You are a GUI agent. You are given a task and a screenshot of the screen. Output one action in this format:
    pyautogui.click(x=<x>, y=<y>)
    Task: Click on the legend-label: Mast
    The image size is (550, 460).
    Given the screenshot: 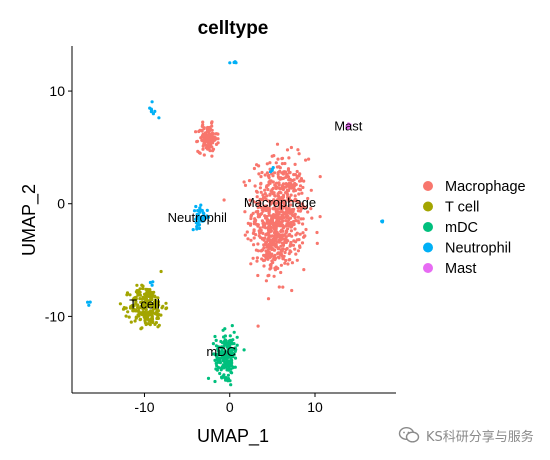 What is the action you would take?
    pyautogui.click(x=460, y=269)
    